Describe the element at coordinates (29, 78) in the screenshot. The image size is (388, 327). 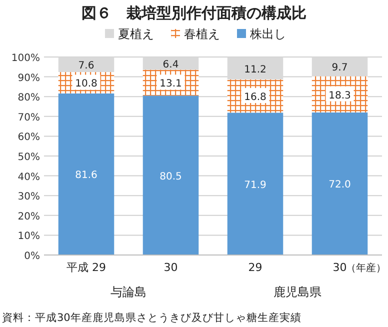
I see `y-tick-label: 90%` at that location.